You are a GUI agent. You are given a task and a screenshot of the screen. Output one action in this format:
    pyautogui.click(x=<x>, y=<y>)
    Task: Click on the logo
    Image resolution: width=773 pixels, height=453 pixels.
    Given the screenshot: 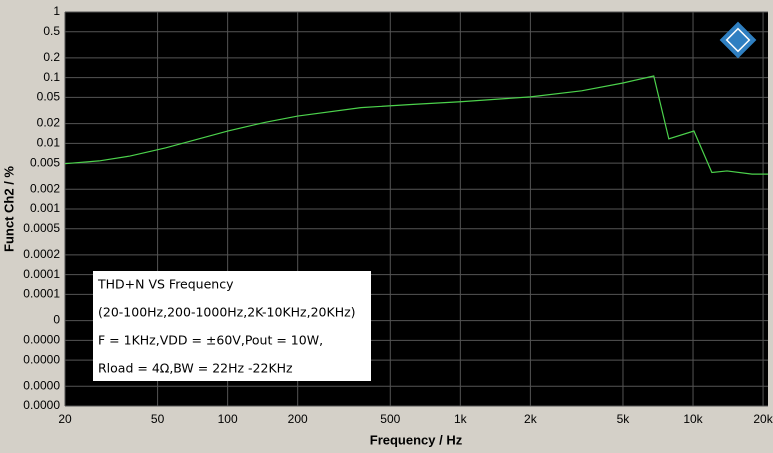 What is the action you would take?
    pyautogui.click(x=738, y=40)
    